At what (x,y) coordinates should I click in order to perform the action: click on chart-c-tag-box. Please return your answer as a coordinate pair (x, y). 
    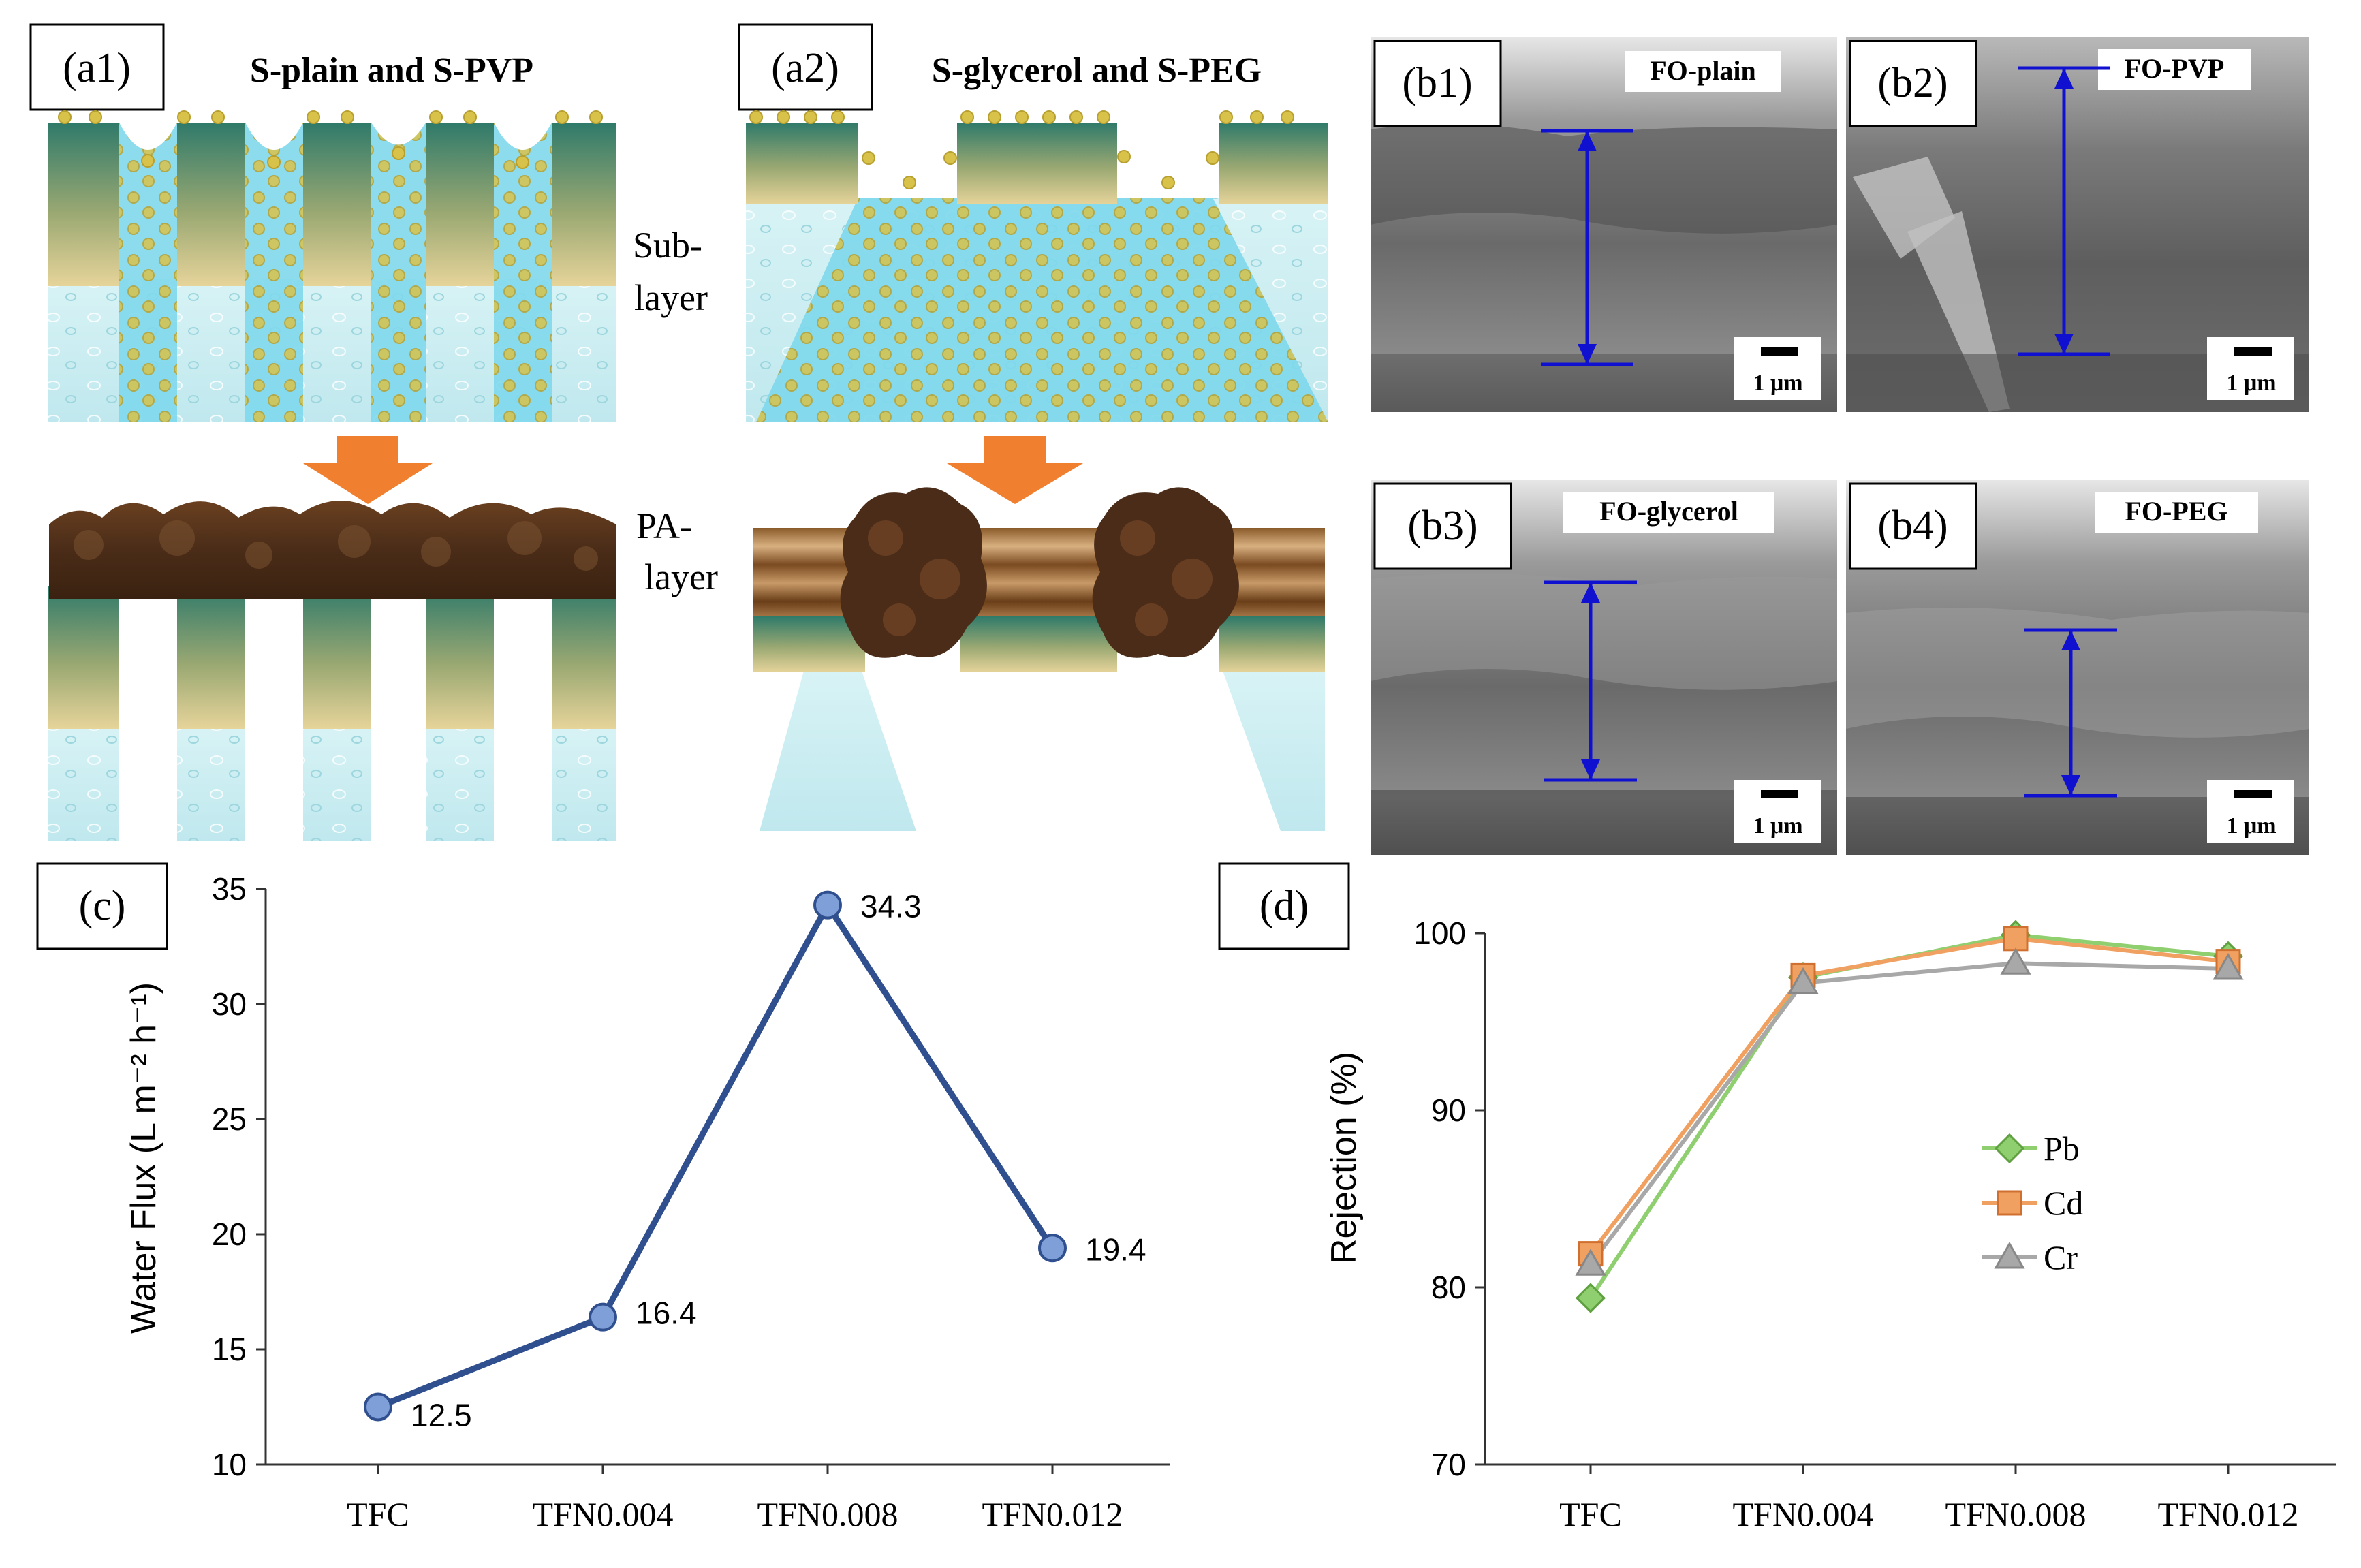
    Looking at the image, I should click on (102, 906).